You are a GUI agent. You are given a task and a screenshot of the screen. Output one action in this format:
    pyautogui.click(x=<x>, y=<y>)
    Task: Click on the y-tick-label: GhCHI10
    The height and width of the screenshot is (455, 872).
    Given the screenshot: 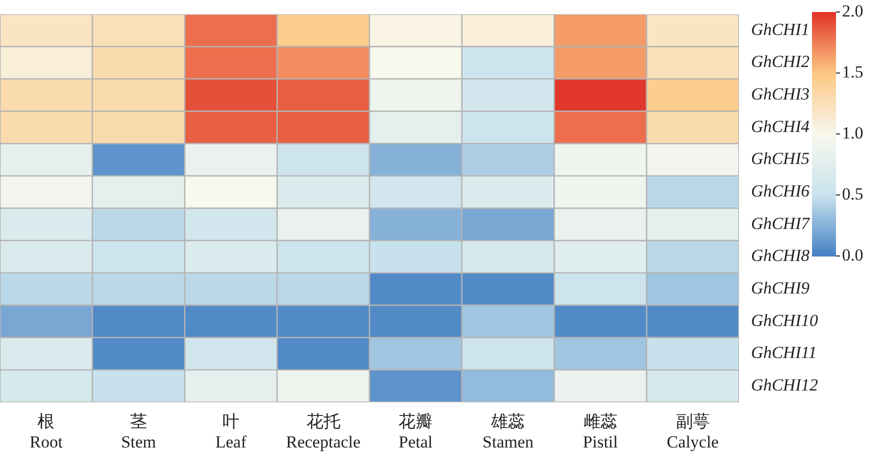 What is the action you would take?
    pyautogui.click(x=784, y=320)
    